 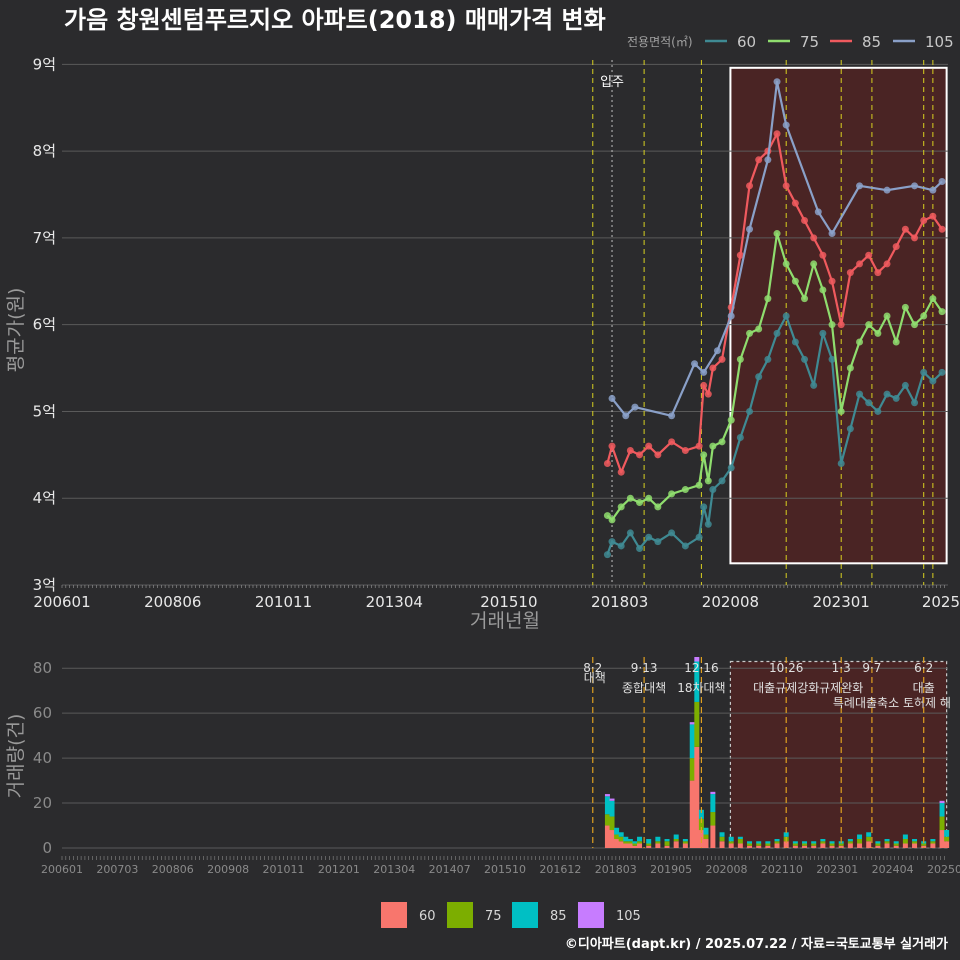 I want to click on legend-title: 전용면적(㎡), so click(x=660, y=42).